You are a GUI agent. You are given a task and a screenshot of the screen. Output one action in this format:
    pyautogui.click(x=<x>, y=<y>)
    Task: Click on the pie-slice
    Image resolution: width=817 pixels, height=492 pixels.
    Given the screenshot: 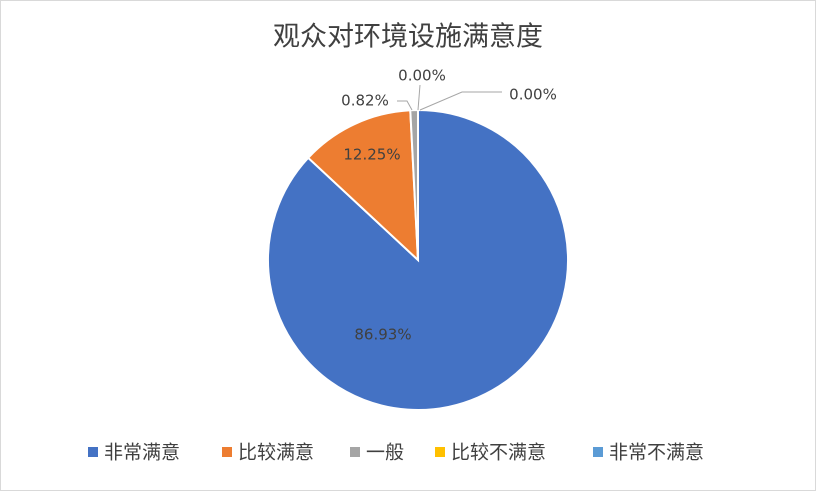 What is the action you would take?
    pyautogui.click(x=363, y=186)
    